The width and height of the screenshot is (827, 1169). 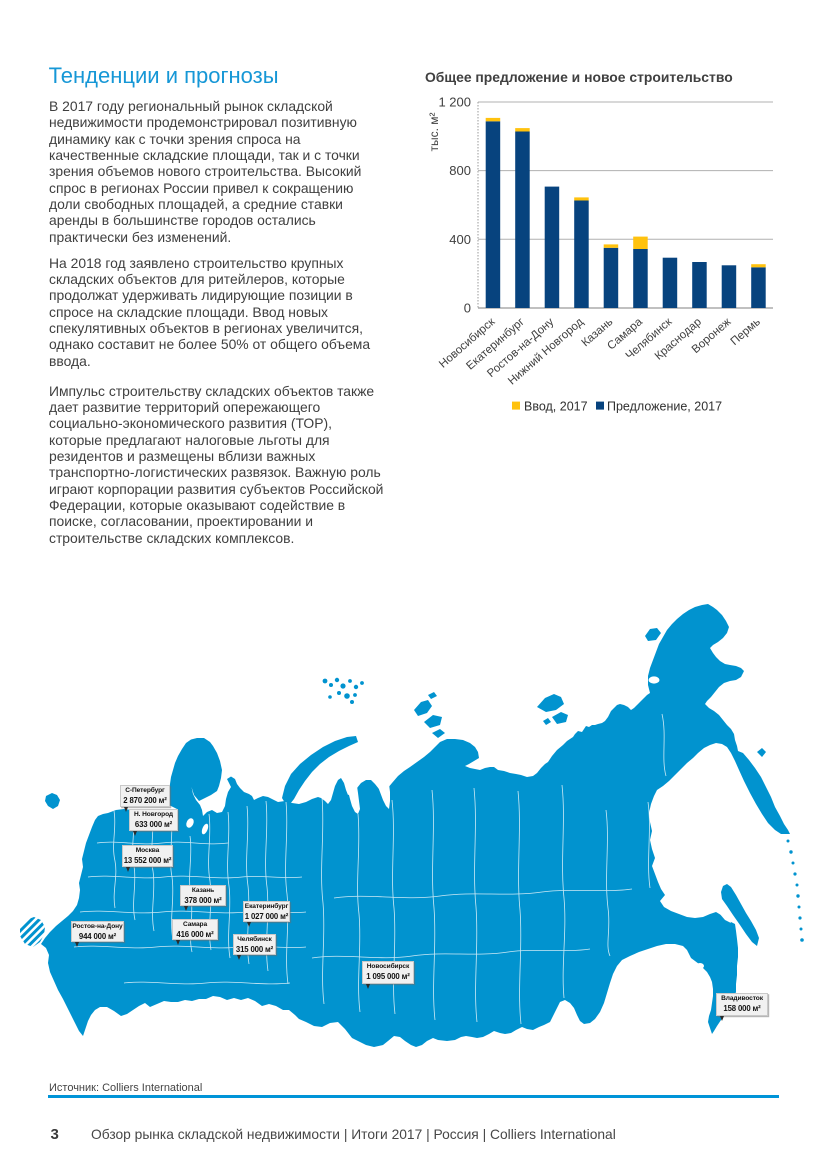 What do you see at coordinates (434, 131) in the screenshot?
I see `svg-text: тыс. м²` at bounding box center [434, 131].